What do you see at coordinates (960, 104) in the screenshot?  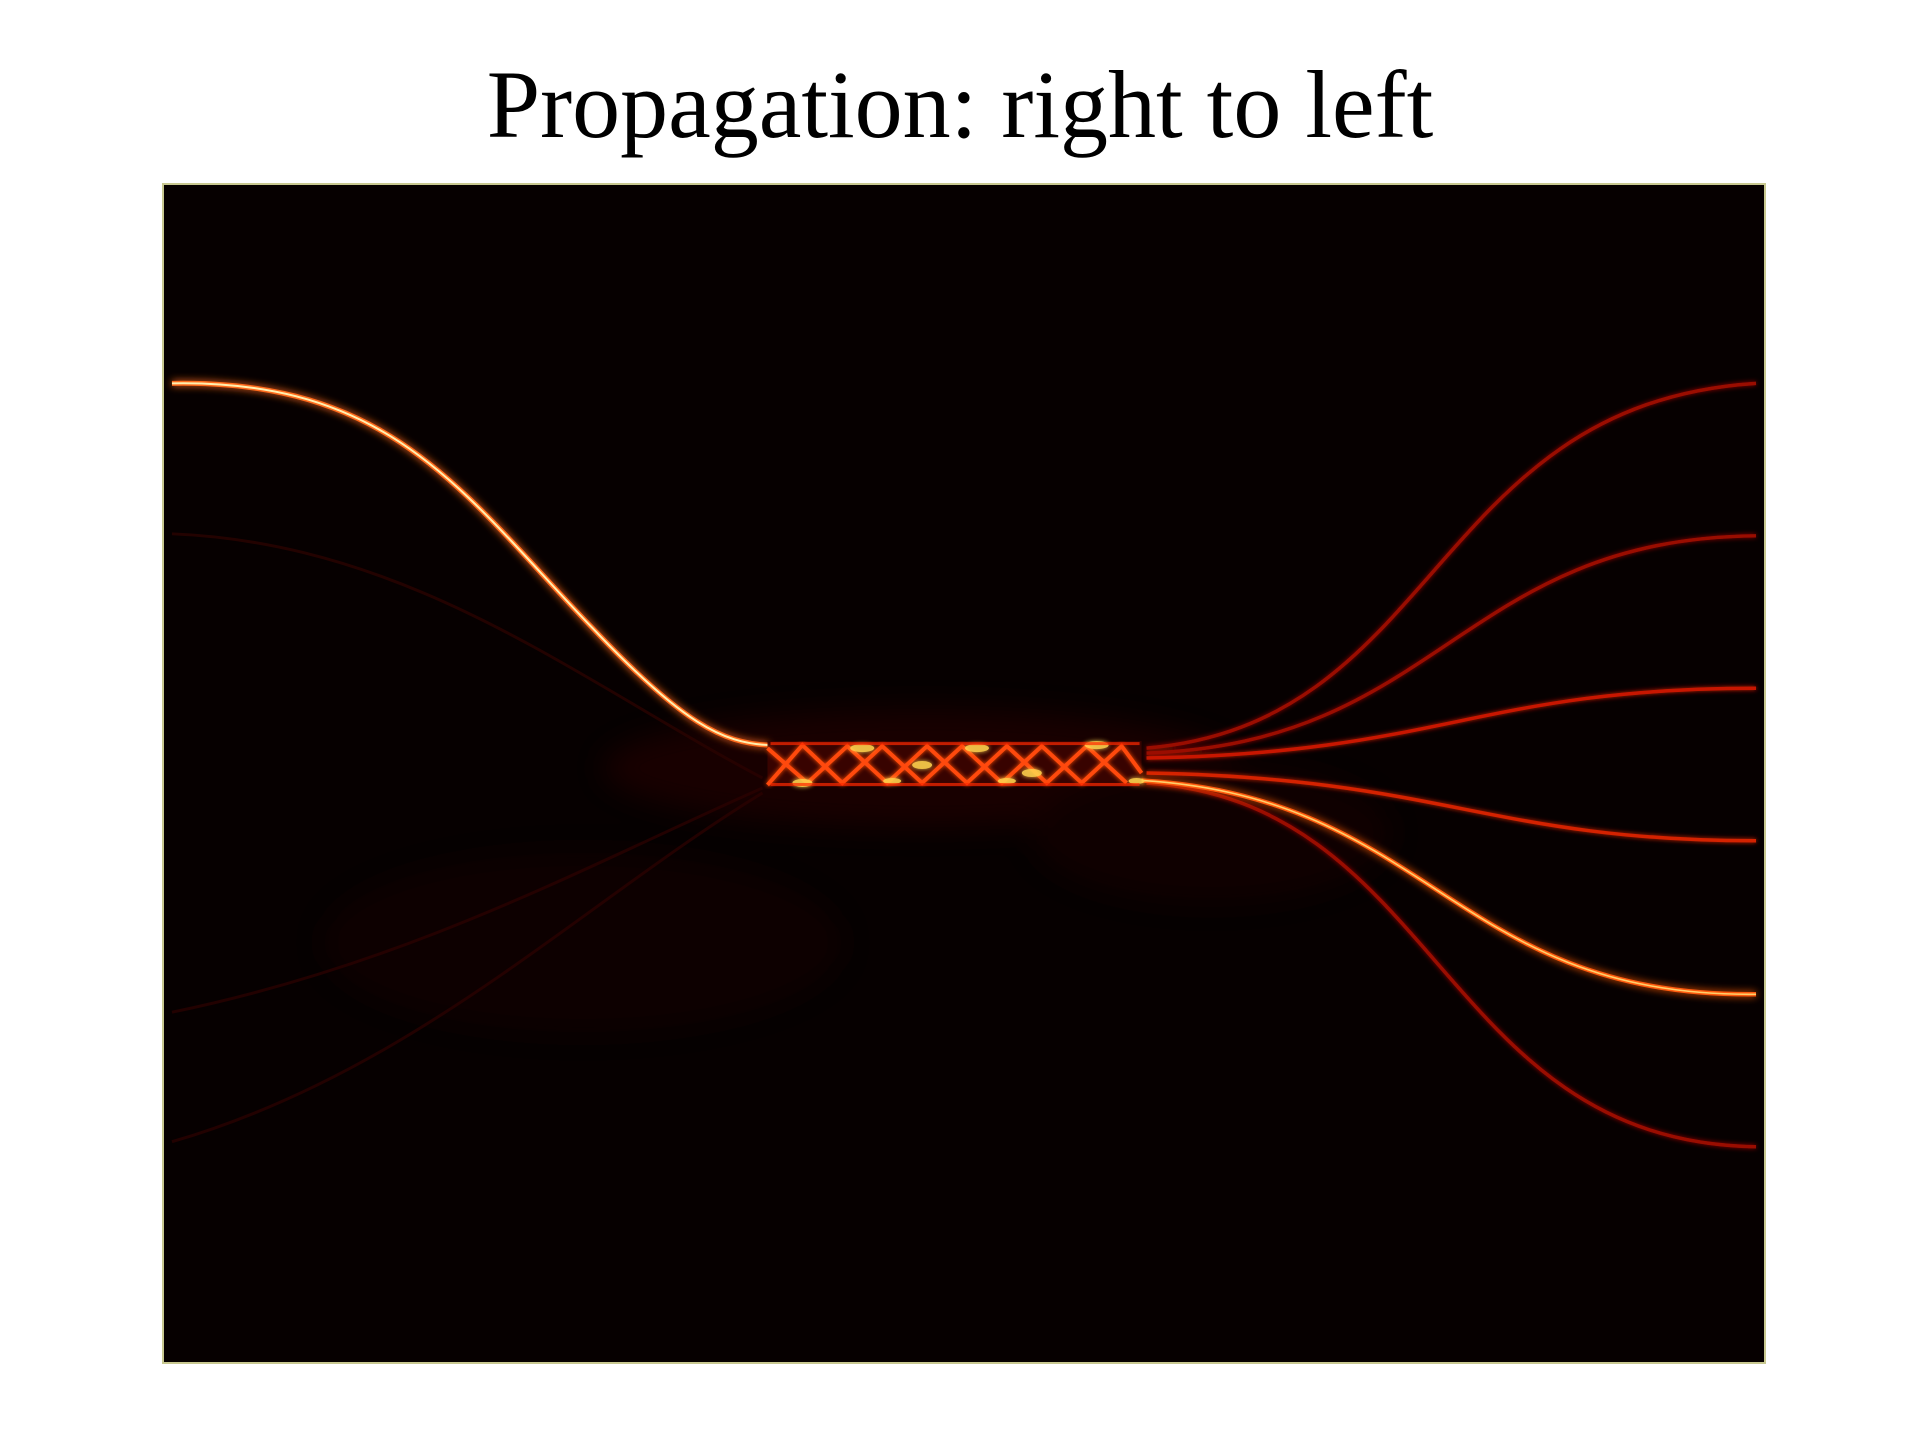 I see `slide-title: Propagation: right to left` at bounding box center [960, 104].